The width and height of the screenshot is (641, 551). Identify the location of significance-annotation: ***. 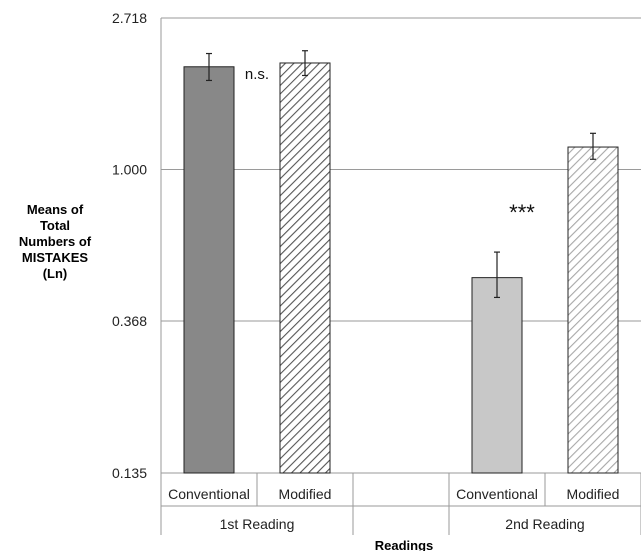
(522, 212).